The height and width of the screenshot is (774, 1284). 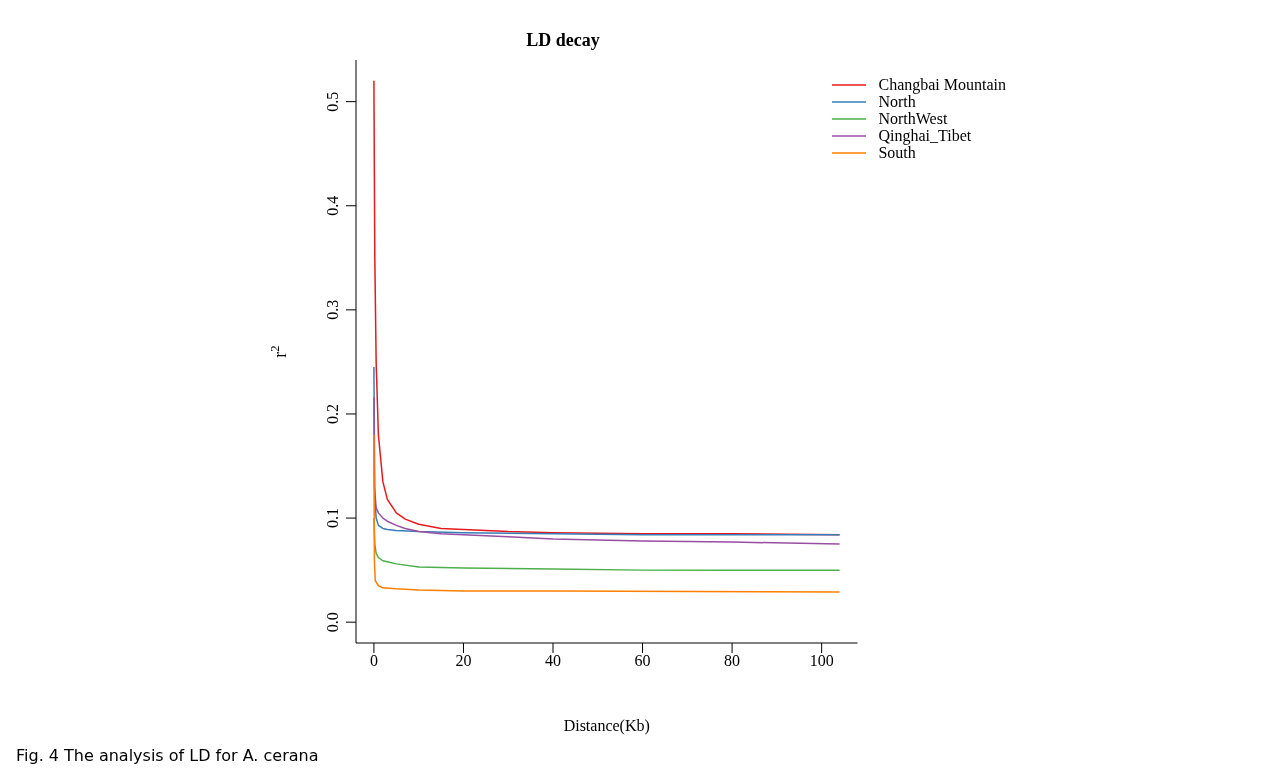 I want to click on legend-label: Qinghai_Tibet, so click(x=925, y=135).